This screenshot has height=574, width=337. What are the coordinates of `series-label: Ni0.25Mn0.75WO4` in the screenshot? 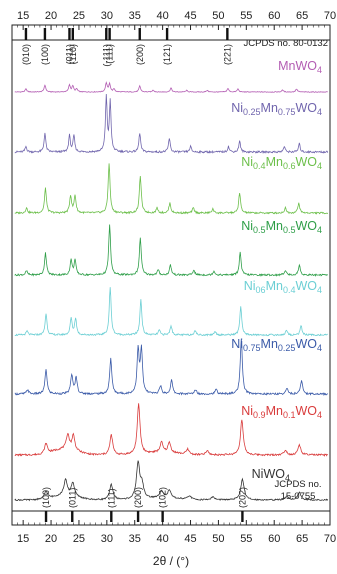 It's located at (276, 109).